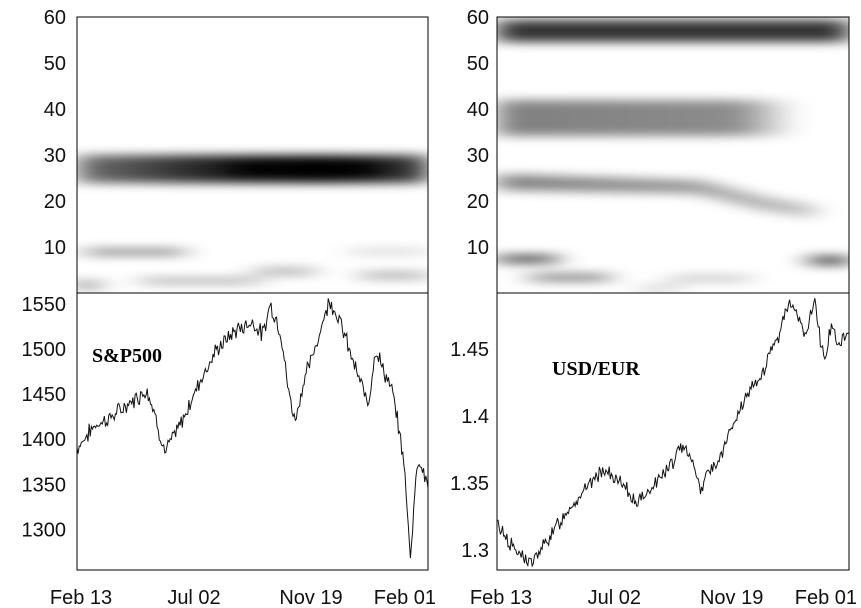 The image size is (861, 608). What do you see at coordinates (55, 110) in the screenshot?
I see `sp500-heat-ytick: 40` at bounding box center [55, 110].